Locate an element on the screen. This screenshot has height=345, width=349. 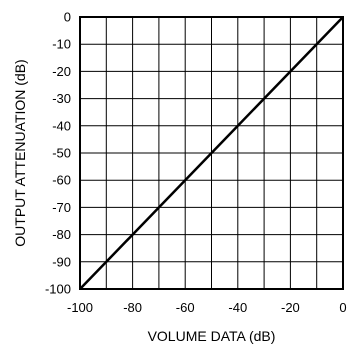
x-axis-label: VOLUME DATA (dB) is located at coordinates (212, 336).